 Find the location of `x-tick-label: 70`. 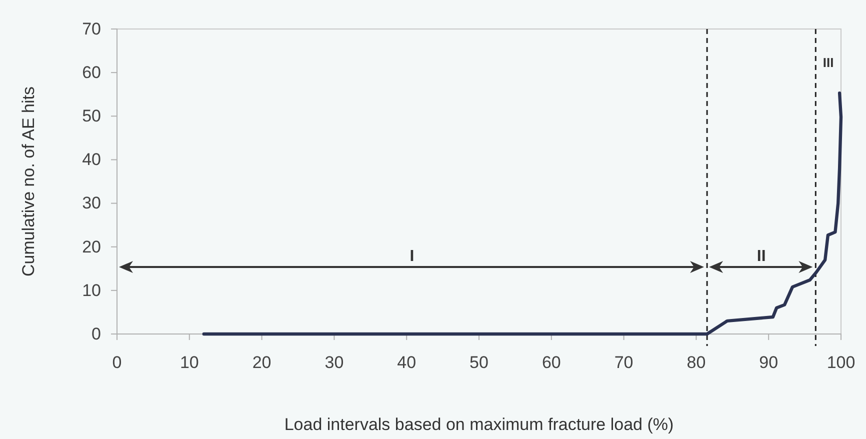

x-tick-label: 70 is located at coordinates (624, 362).